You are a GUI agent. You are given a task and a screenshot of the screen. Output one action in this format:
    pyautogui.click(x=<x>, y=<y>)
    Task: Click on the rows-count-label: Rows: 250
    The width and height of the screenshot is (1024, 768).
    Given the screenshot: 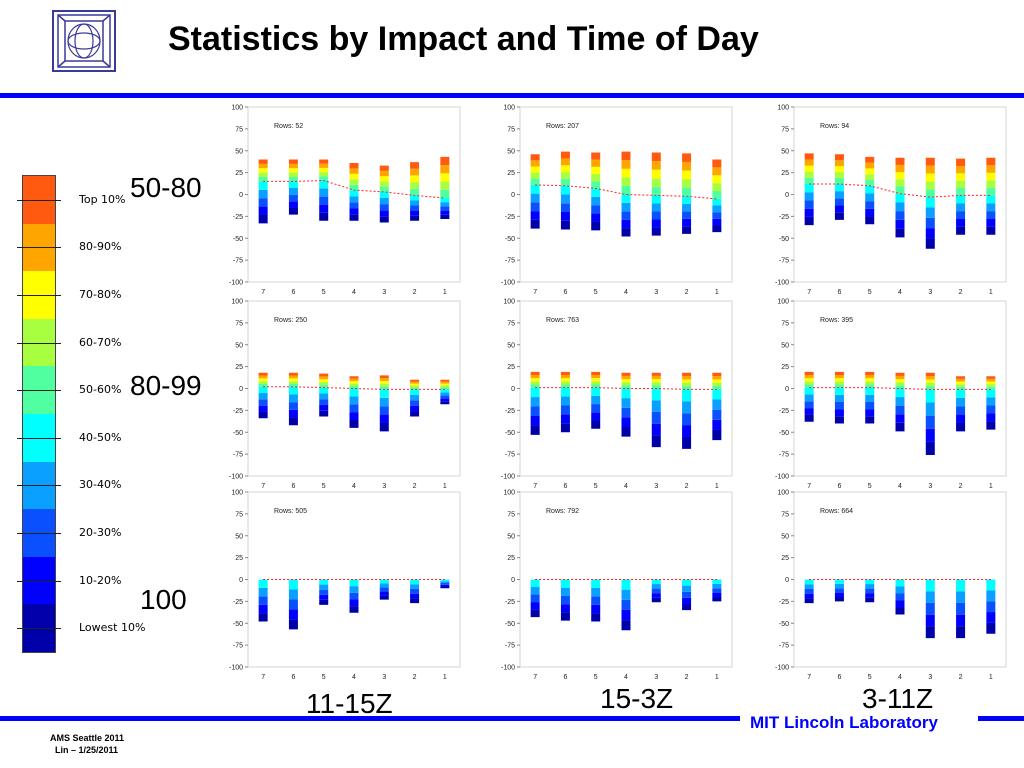 What is the action you would take?
    pyautogui.click(x=290, y=320)
    